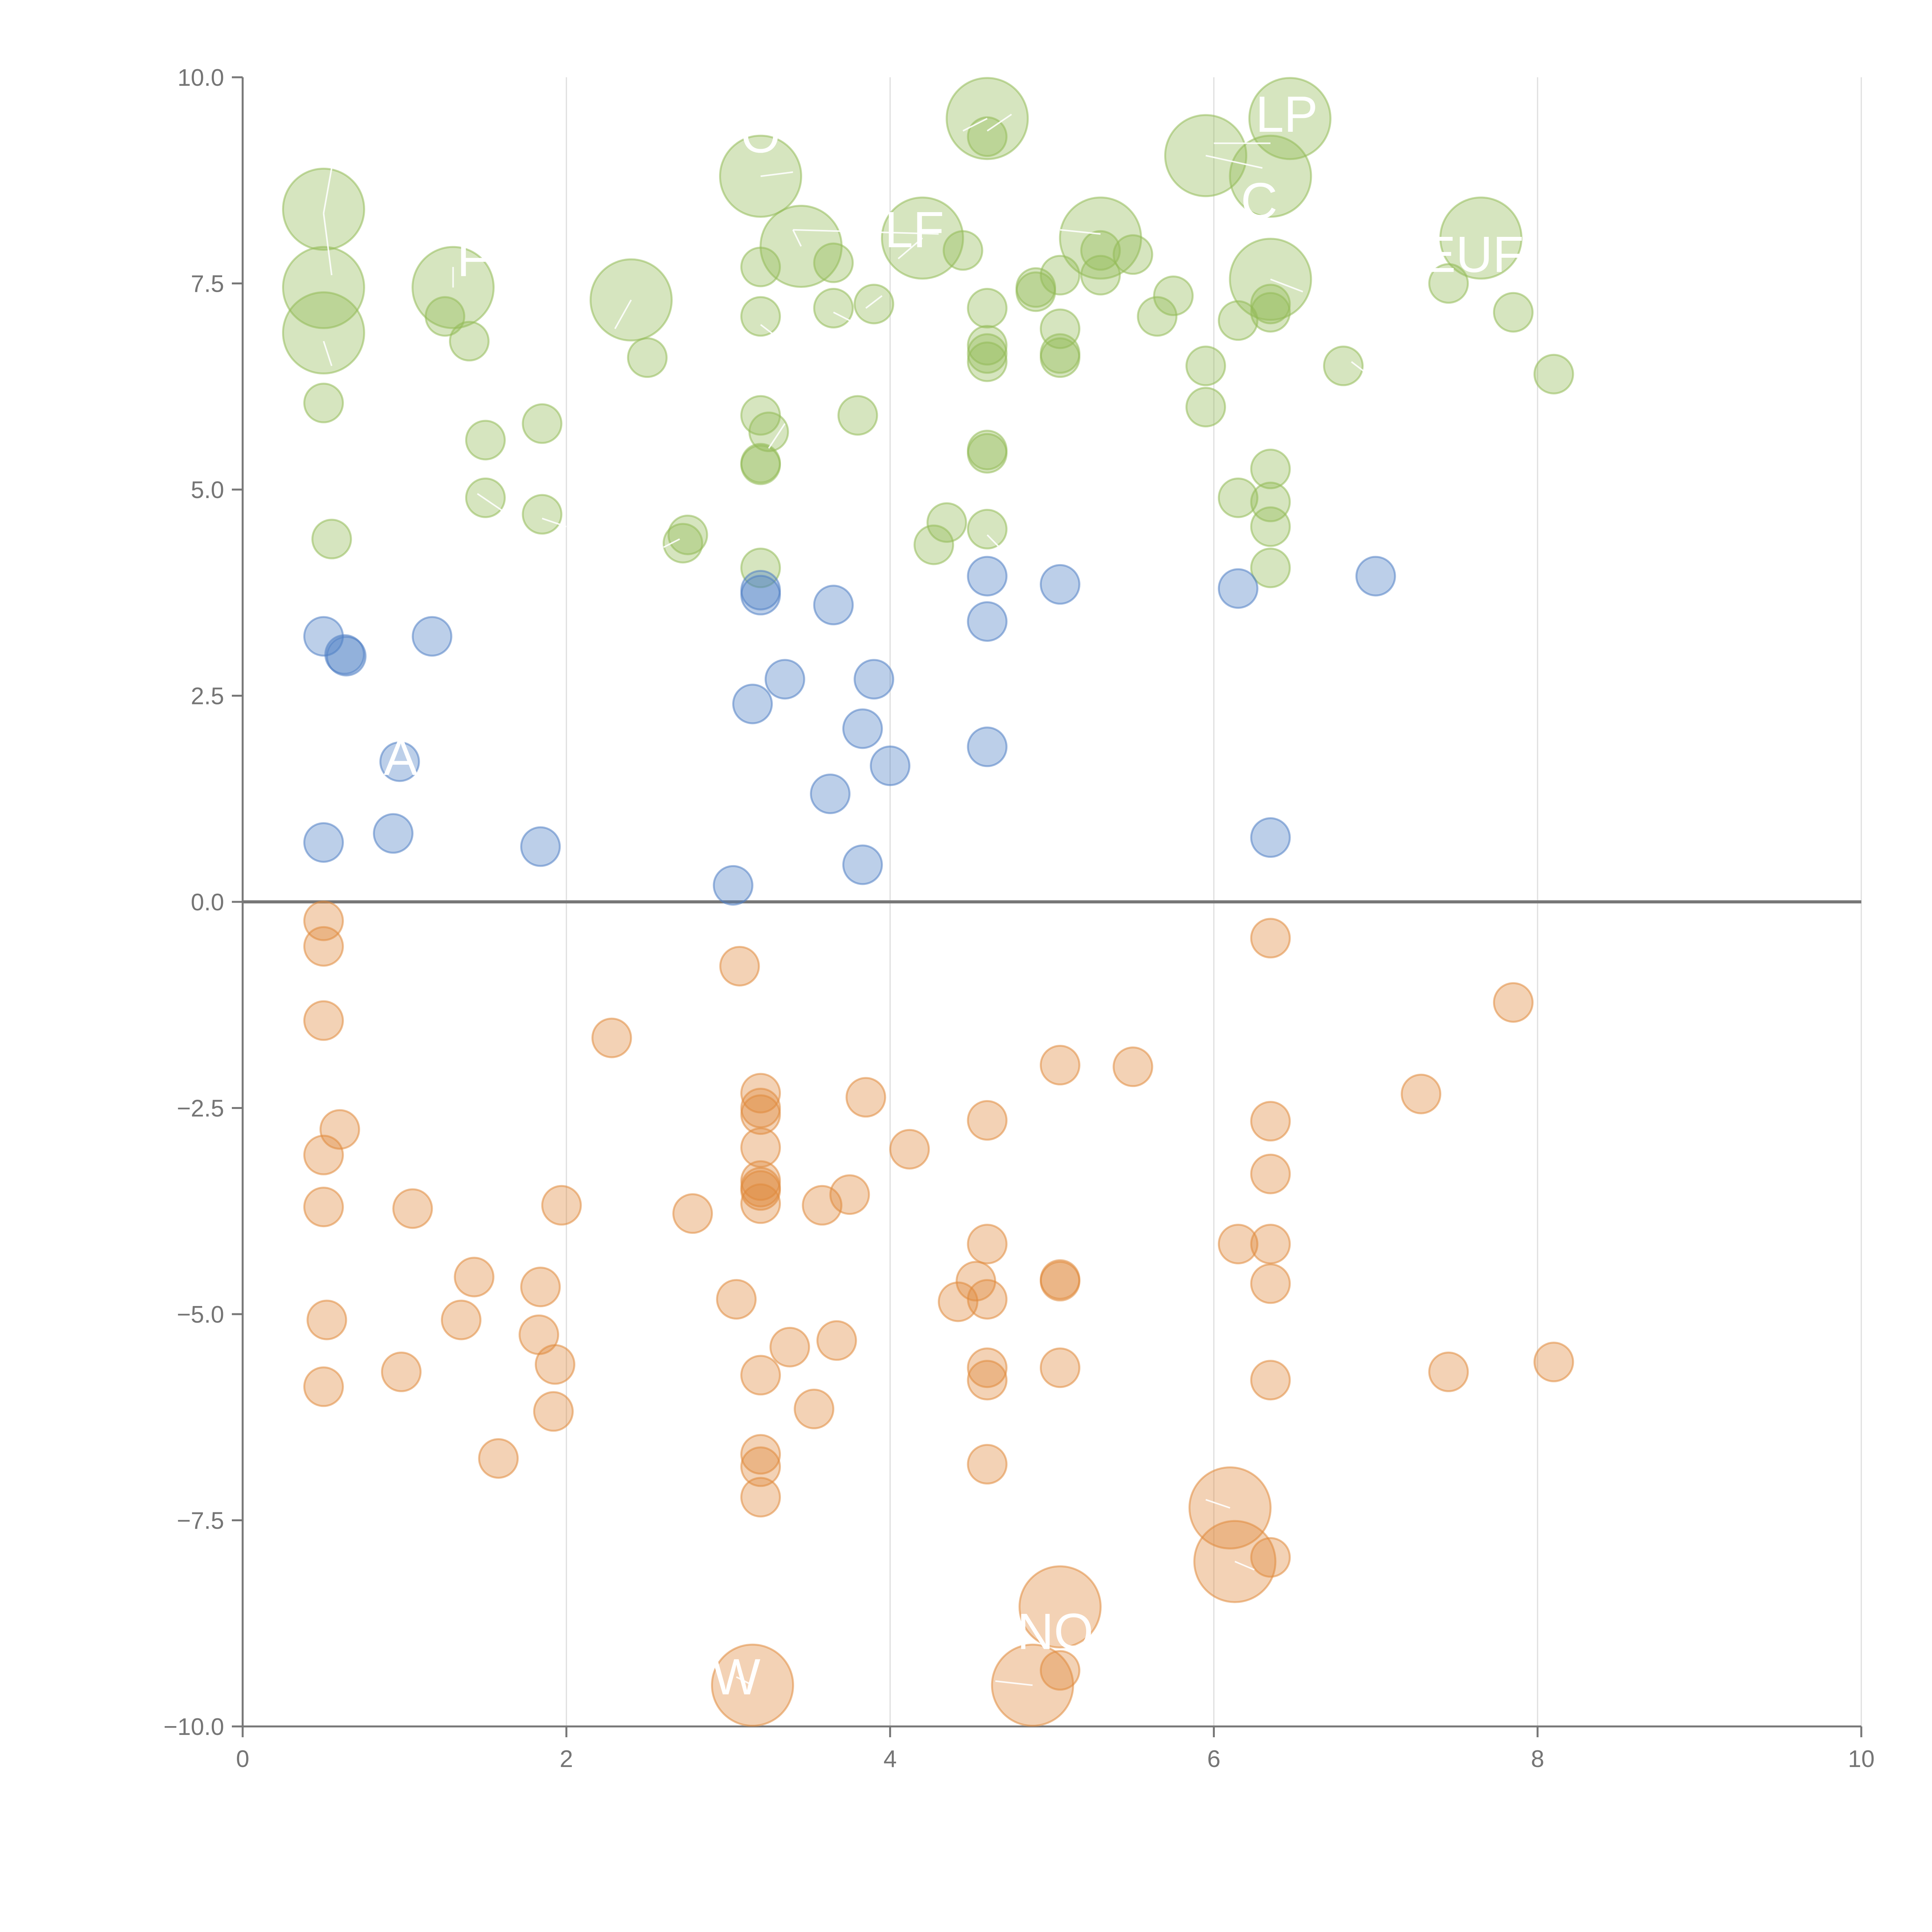  Describe the element at coordinates (207, 903) in the screenshot. I see `y-tick-label: 0.0` at that location.